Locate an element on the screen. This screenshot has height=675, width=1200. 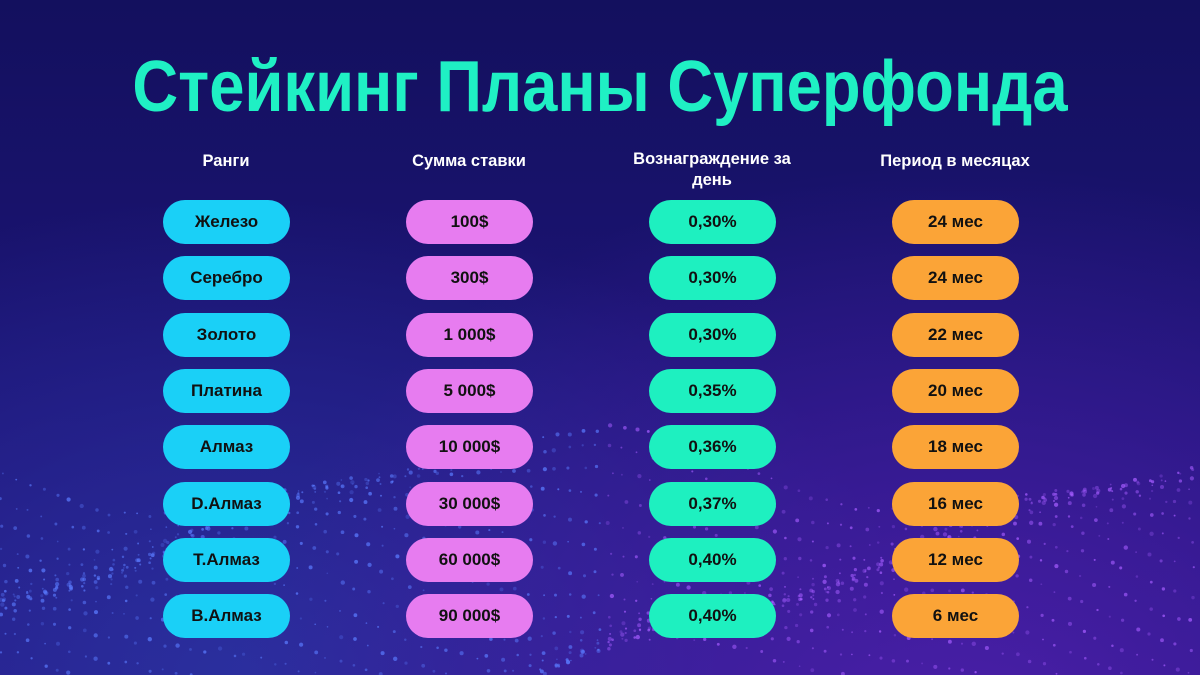
amount-pill: 60 000$ is located at coordinates (469, 560).